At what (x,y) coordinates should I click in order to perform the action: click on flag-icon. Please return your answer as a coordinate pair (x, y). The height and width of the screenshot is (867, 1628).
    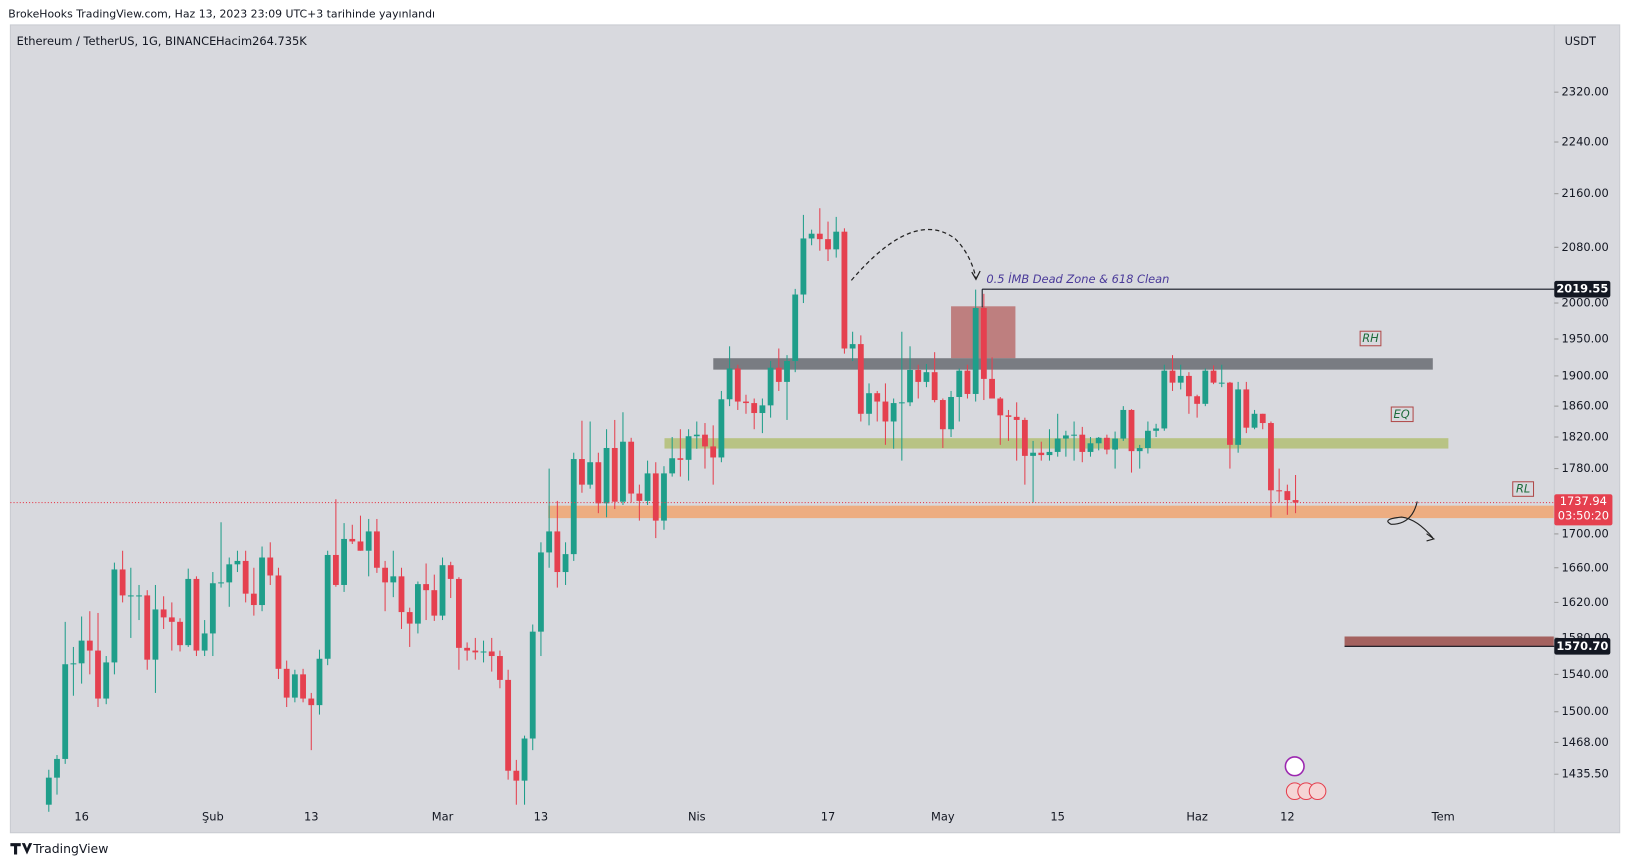
    Looking at the image, I should click on (1317, 791).